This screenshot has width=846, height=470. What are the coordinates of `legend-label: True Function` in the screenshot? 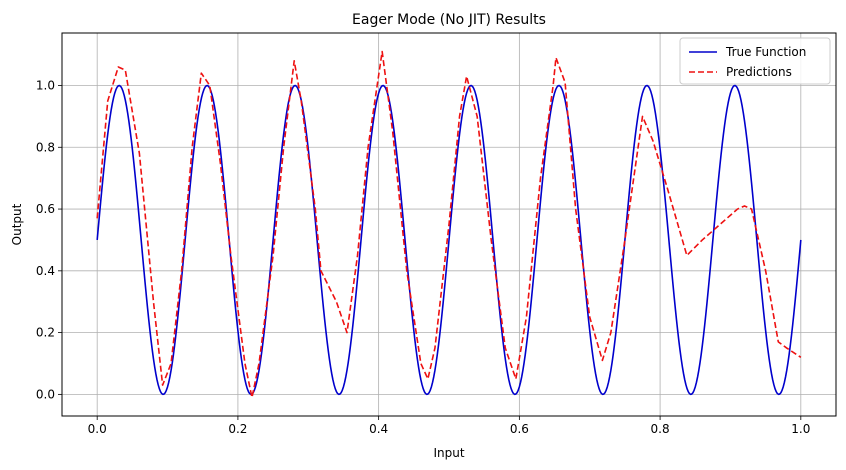 It's located at (765, 52).